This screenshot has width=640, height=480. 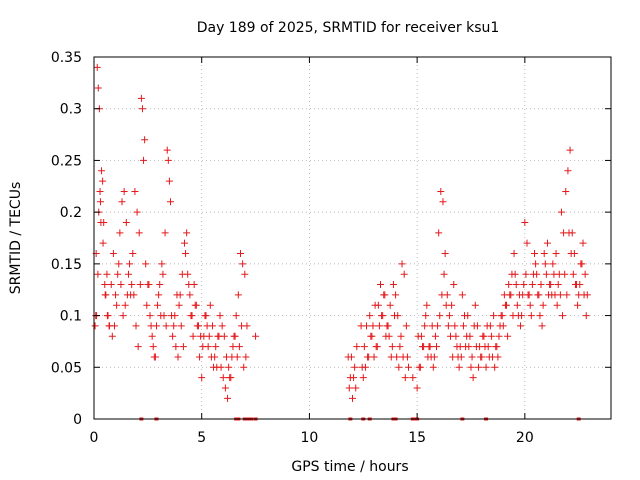 What do you see at coordinates (94, 438) in the screenshot?
I see `x-tick-label: 0` at bounding box center [94, 438].